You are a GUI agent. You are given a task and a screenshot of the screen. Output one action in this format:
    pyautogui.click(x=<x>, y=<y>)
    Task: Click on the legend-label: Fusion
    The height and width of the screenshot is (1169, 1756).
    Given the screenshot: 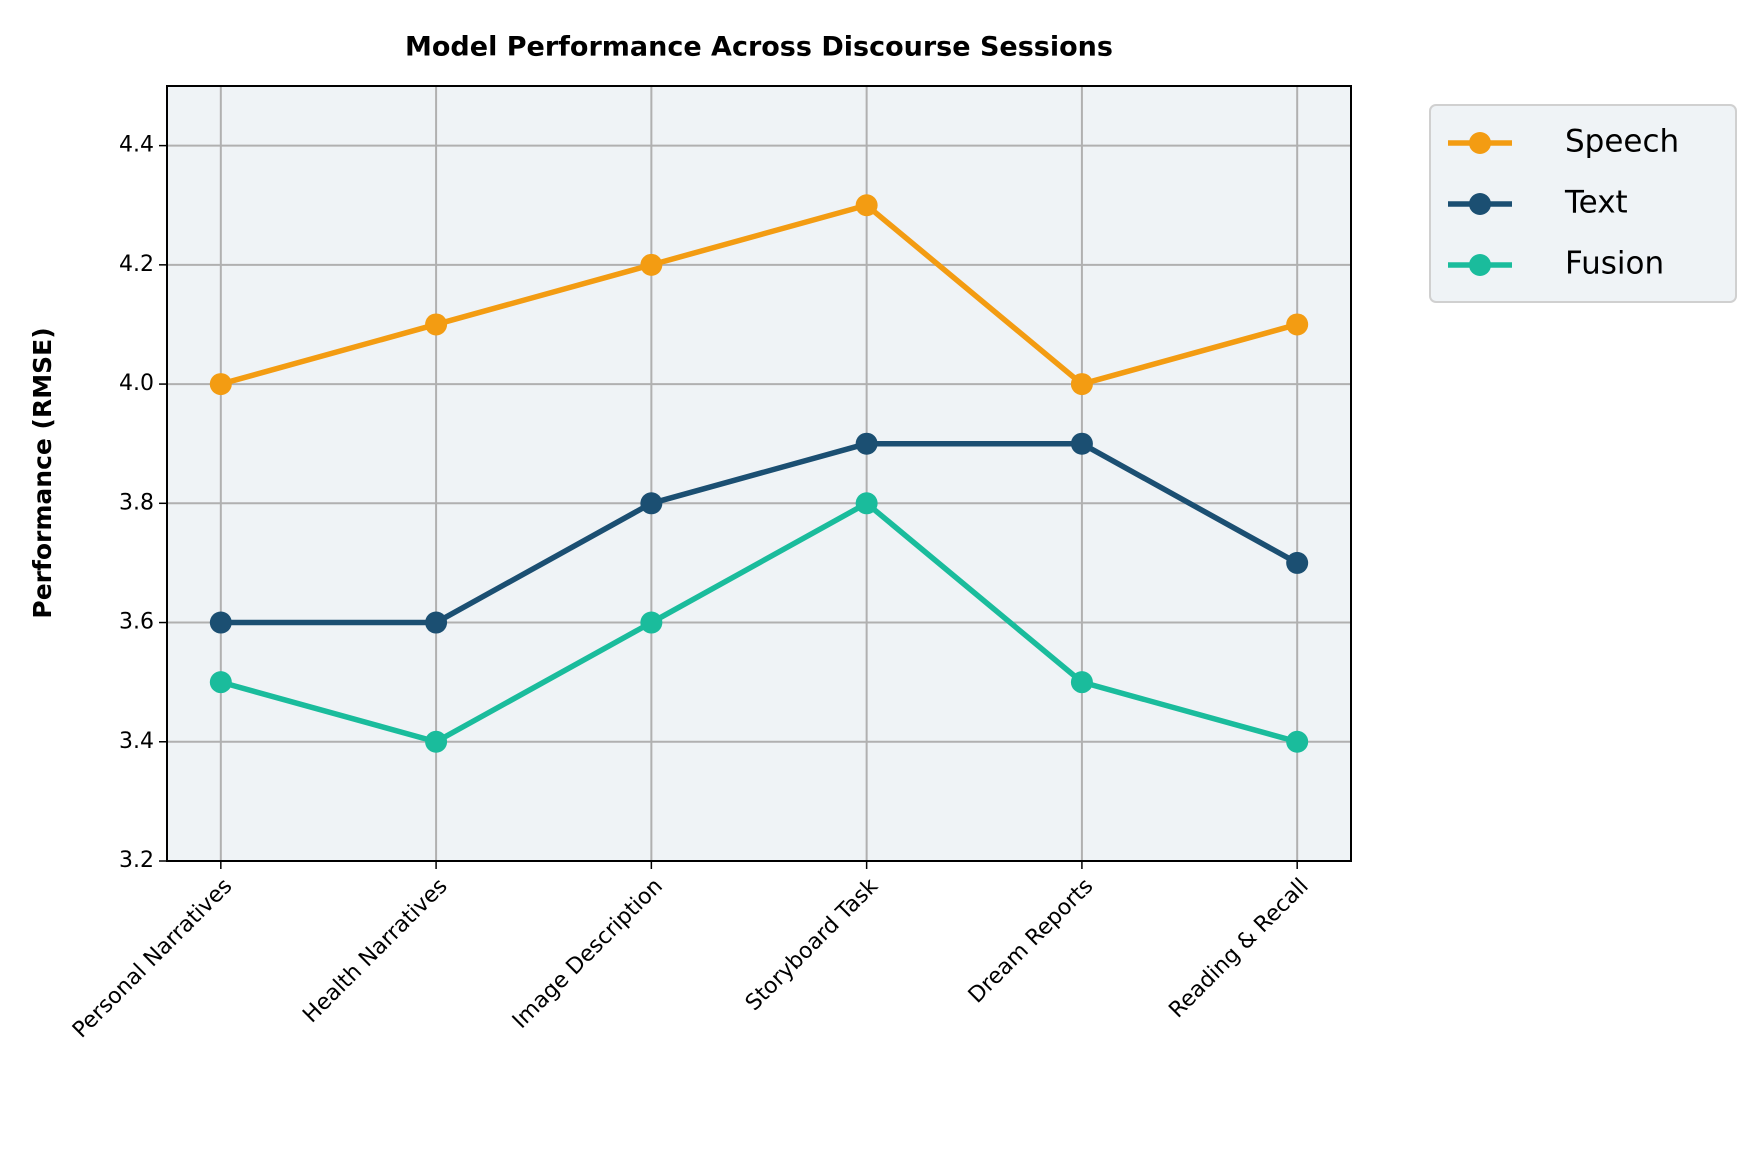 What is the action you would take?
    pyautogui.click(x=1614, y=264)
    